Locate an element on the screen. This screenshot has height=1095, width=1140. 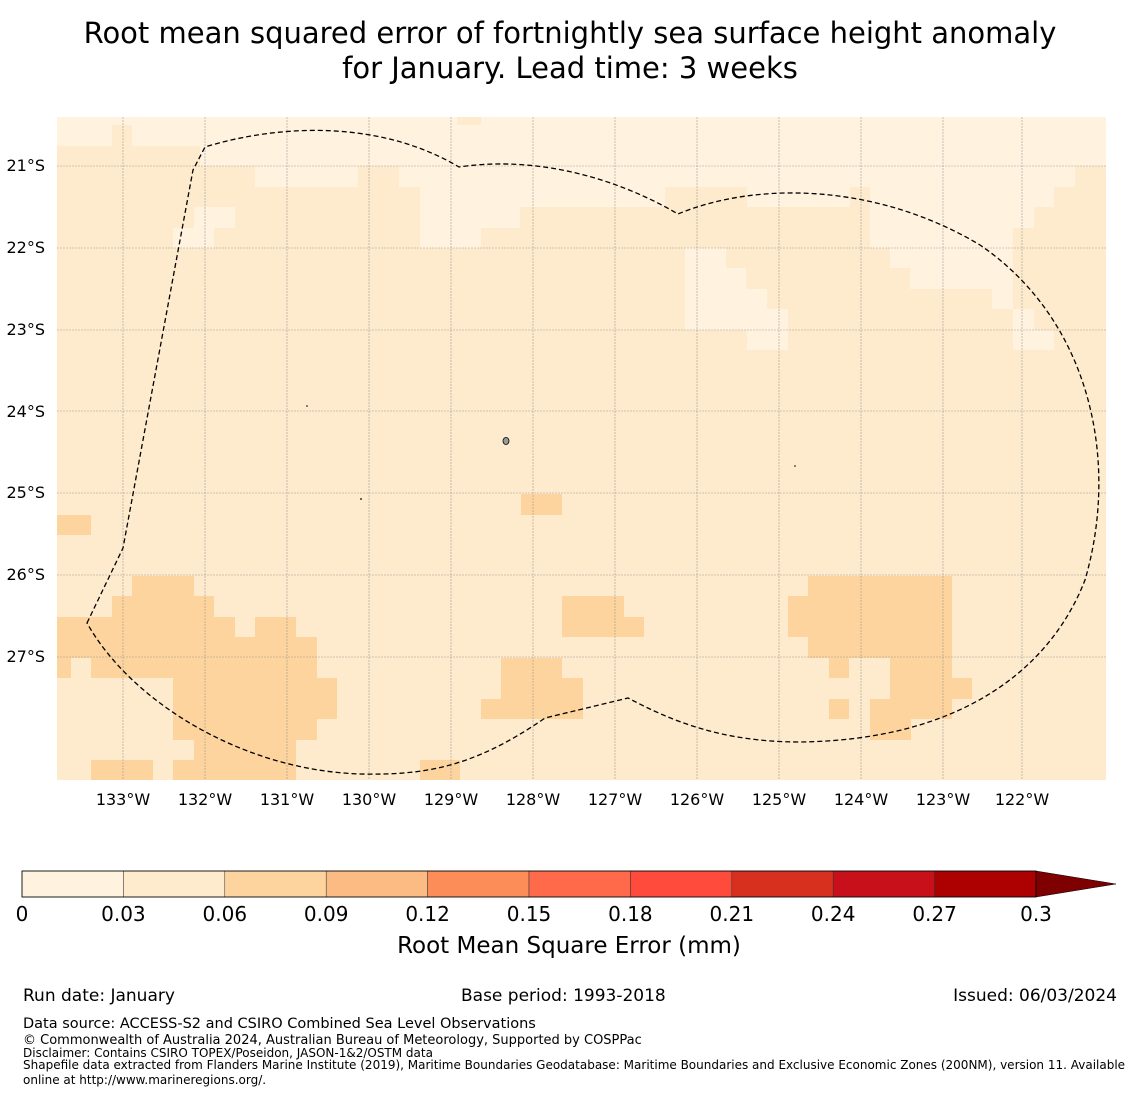
colorbar-outline is located at coordinates (529, 884).